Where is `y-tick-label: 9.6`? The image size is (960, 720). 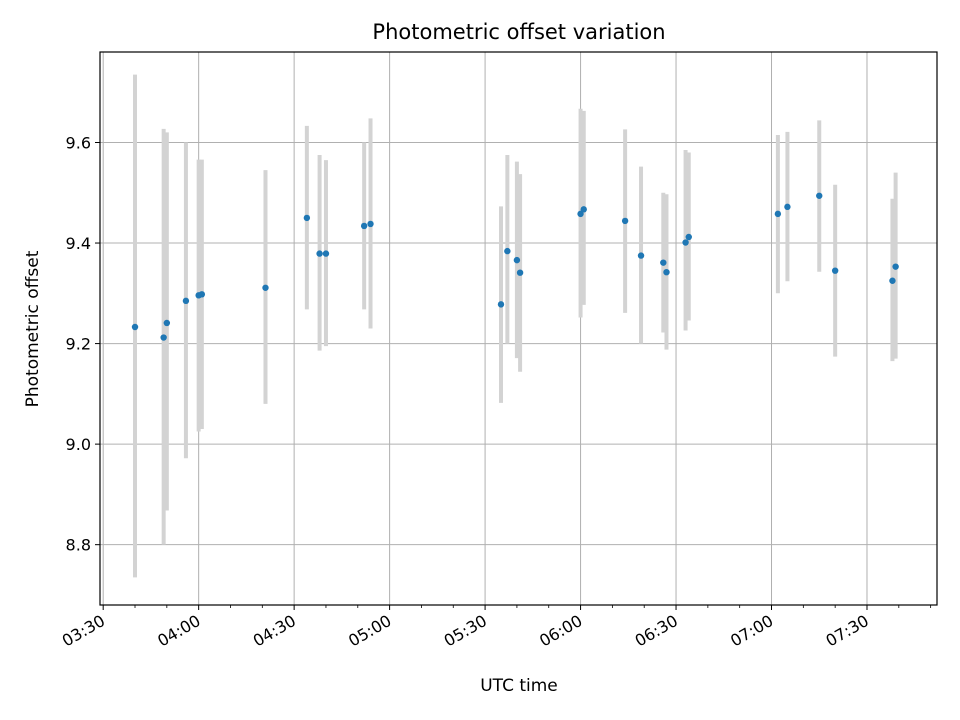
y-tick-label: 9.6 is located at coordinates (78, 142).